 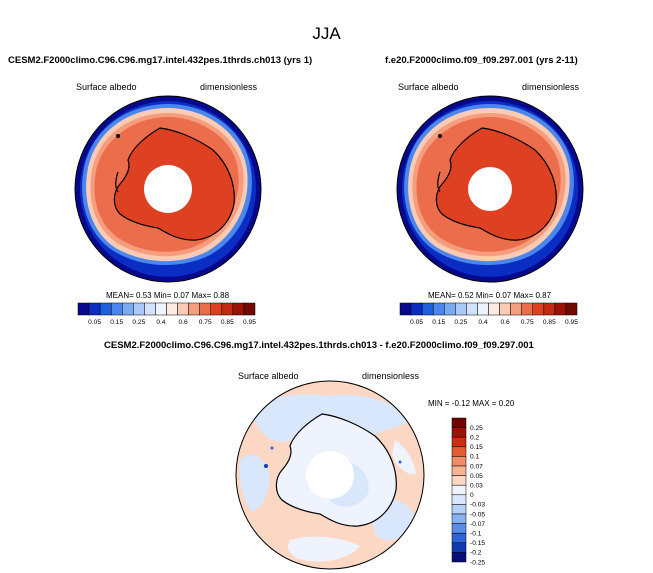 What do you see at coordinates (227, 322) in the screenshot?
I see `test-colorbar-tick-label: 0.85` at bounding box center [227, 322].